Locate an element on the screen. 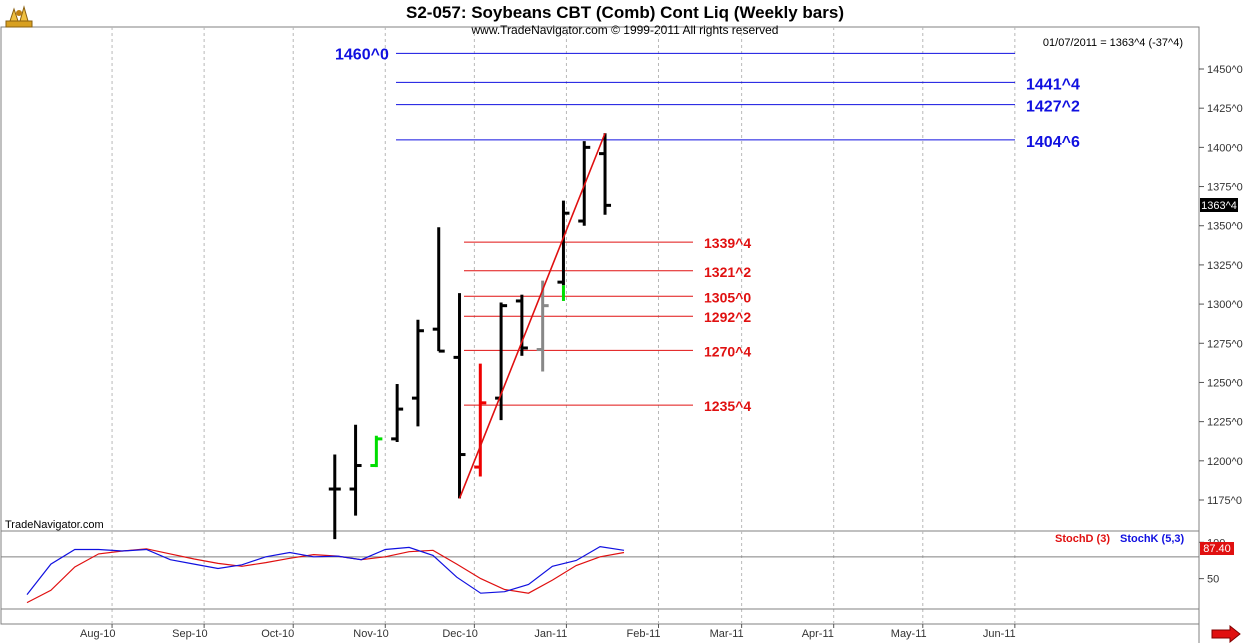  scroll-right-arrow-icon is located at coordinates (1226, 633).